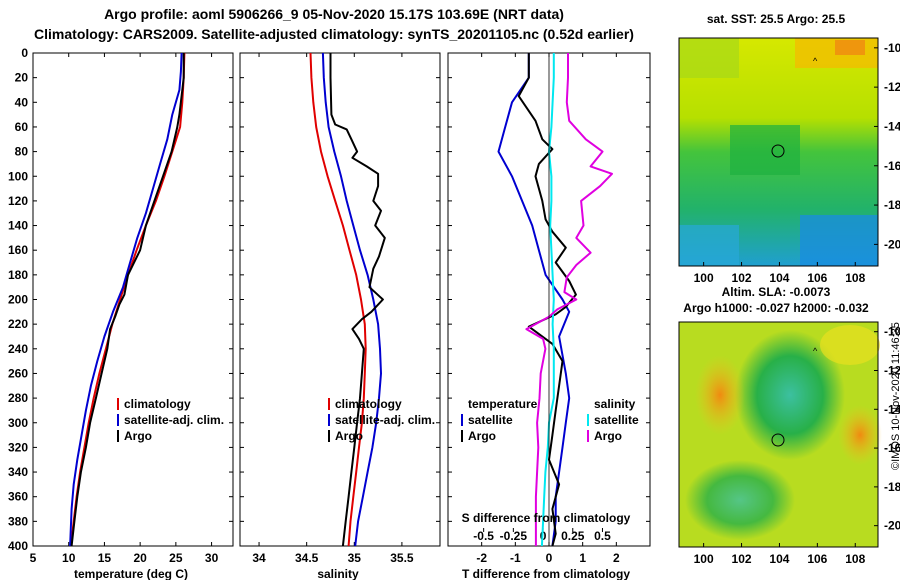 The width and height of the screenshot is (900, 580). I want to click on sla-map-axes: 100 102 104 106 108 -10 -12 -14 -16 -18 -20, so click(797, 445).